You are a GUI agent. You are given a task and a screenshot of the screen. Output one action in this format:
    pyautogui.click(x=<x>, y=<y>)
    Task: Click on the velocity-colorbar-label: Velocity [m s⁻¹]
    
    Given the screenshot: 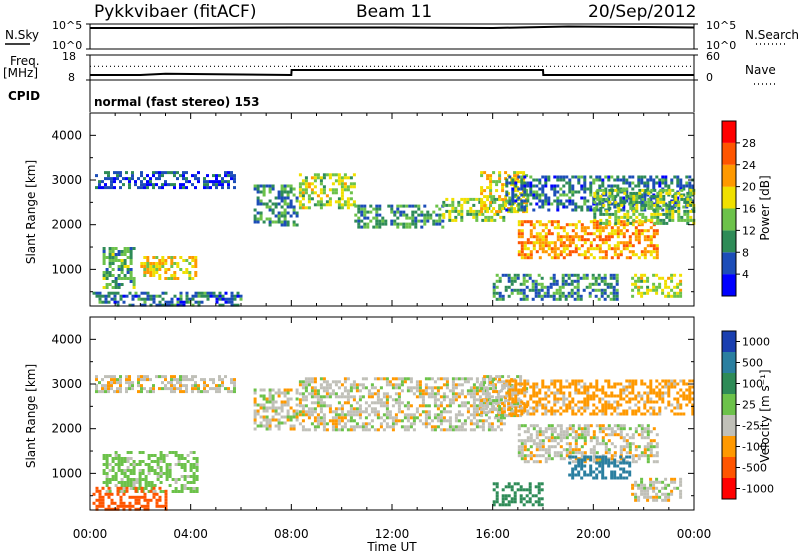 What is the action you would take?
    pyautogui.click(x=765, y=415)
    